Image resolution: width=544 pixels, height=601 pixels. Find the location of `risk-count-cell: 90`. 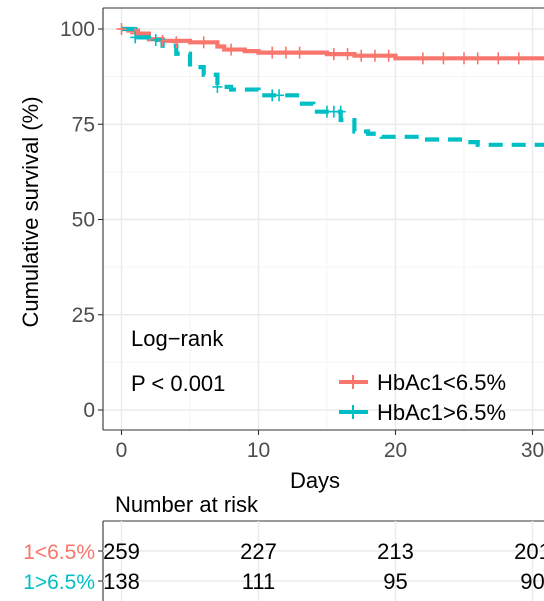

risk-count-cell: 90 is located at coordinates (532, 581).